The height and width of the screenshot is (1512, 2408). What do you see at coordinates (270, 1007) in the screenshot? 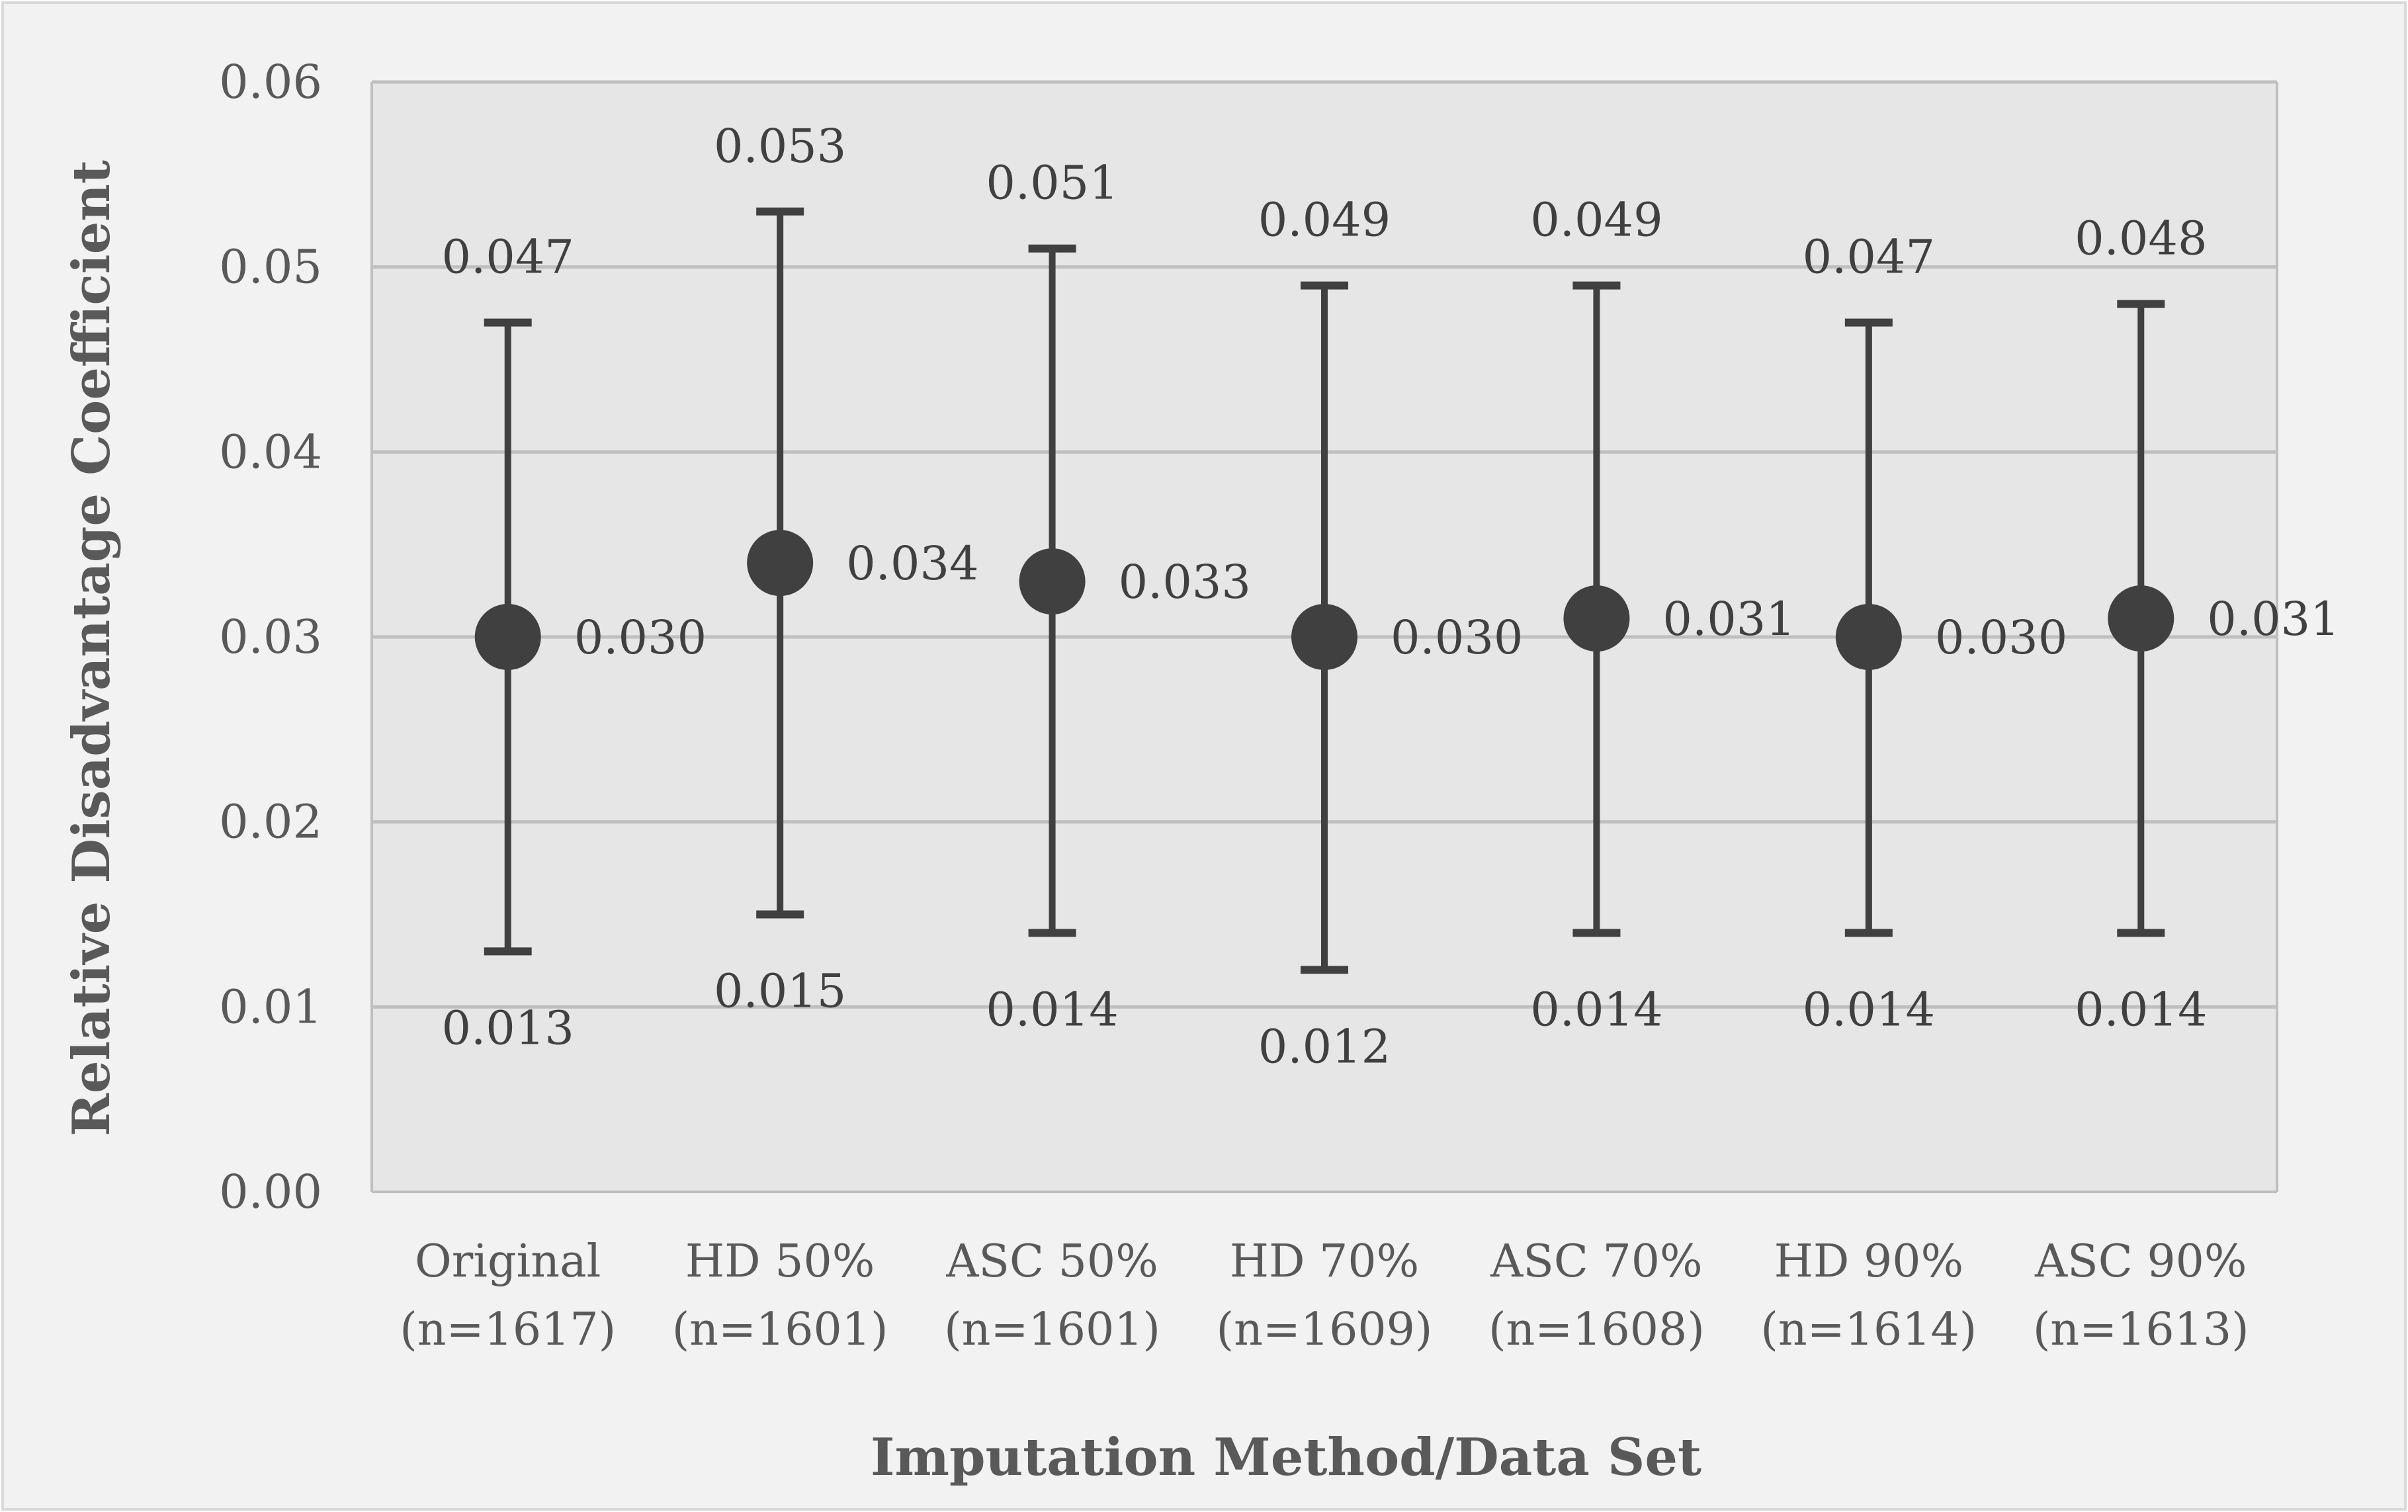
I see `y-tick-label: 0.01` at bounding box center [270, 1007].